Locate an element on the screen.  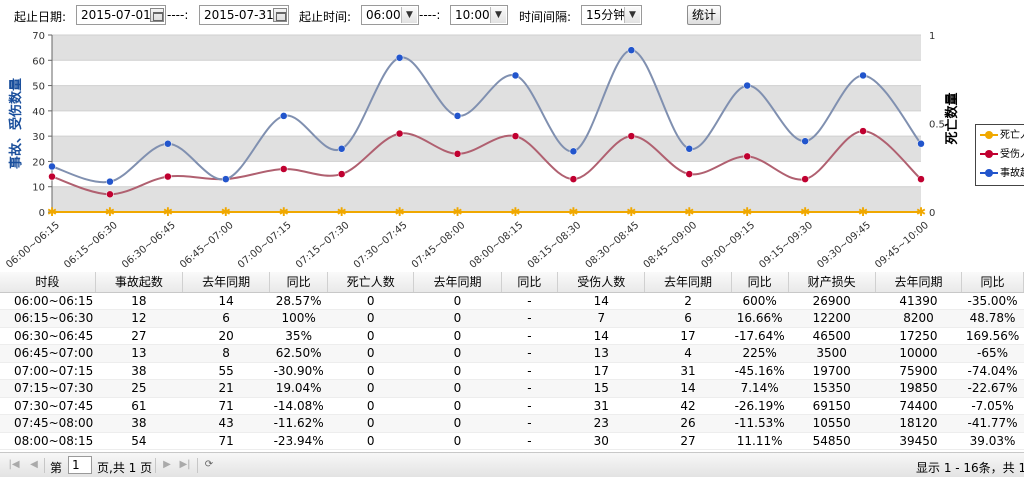
column-header: 事故起数 is located at coordinates (139, 282).